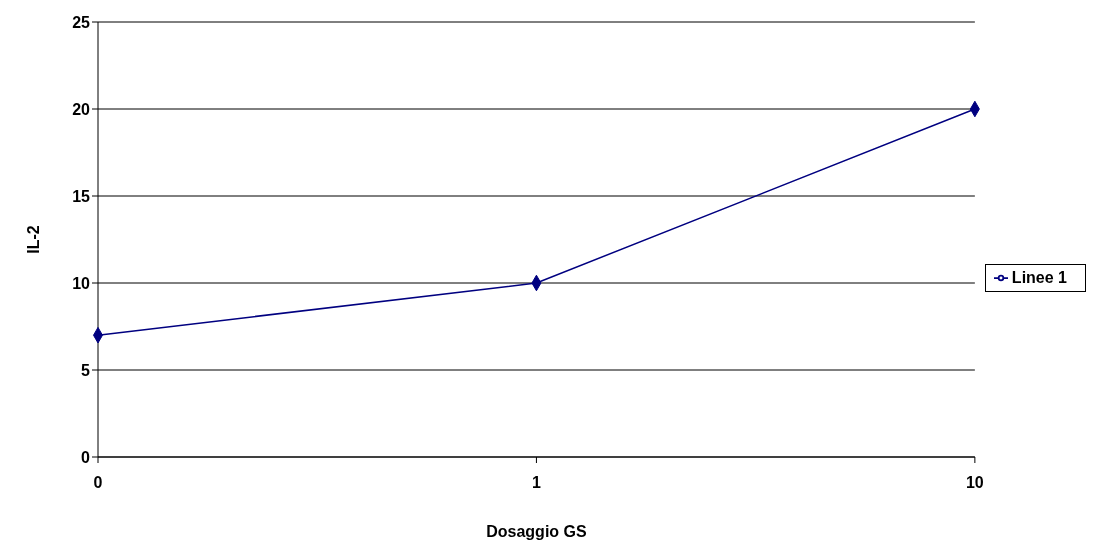  Describe the element at coordinates (86, 457) in the screenshot. I see `y-tick-label: 0` at that location.